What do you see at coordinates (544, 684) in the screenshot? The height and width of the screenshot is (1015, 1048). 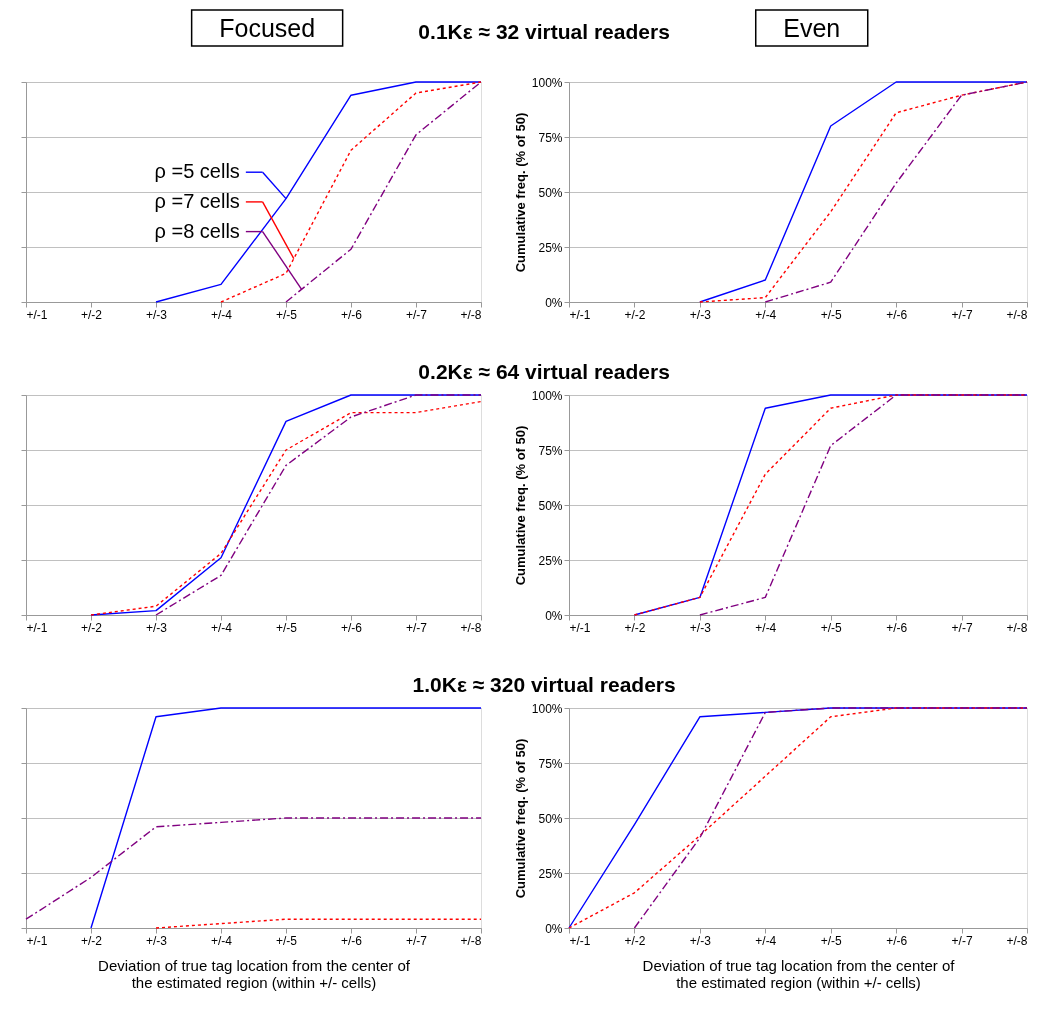 I see `text: 1.0Kε ≈ 320 virtual readers` at bounding box center [544, 684].